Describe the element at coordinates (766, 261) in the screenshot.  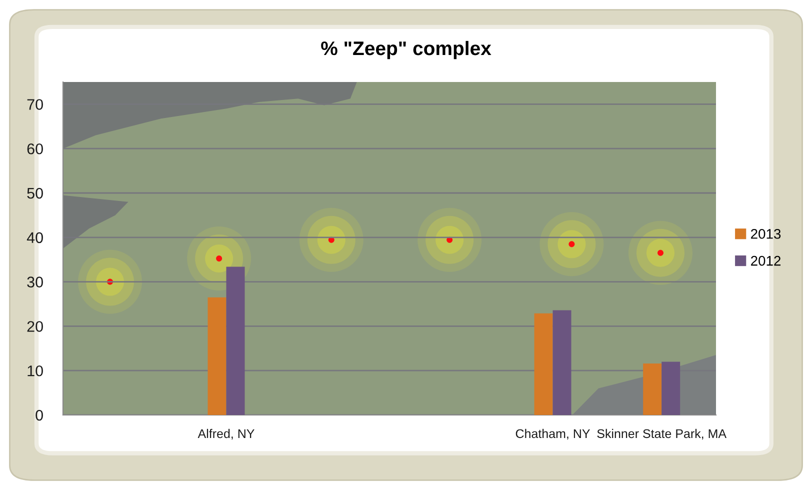
I see `legend-label: 2012` at that location.